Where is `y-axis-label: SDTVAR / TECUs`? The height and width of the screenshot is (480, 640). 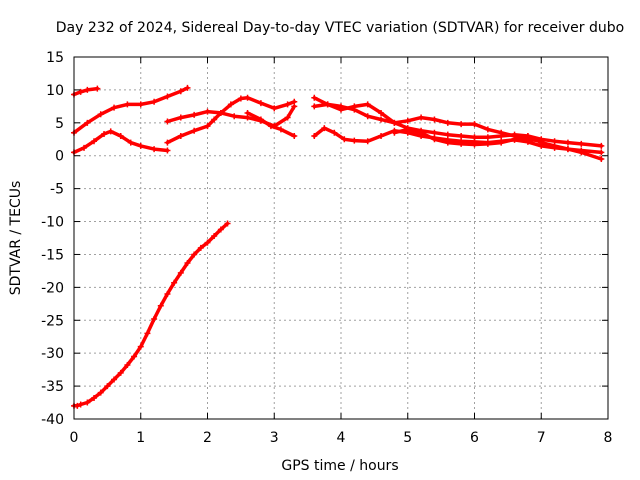
y-axis-label: SDTVAR / TECUs is located at coordinates (16, 238).